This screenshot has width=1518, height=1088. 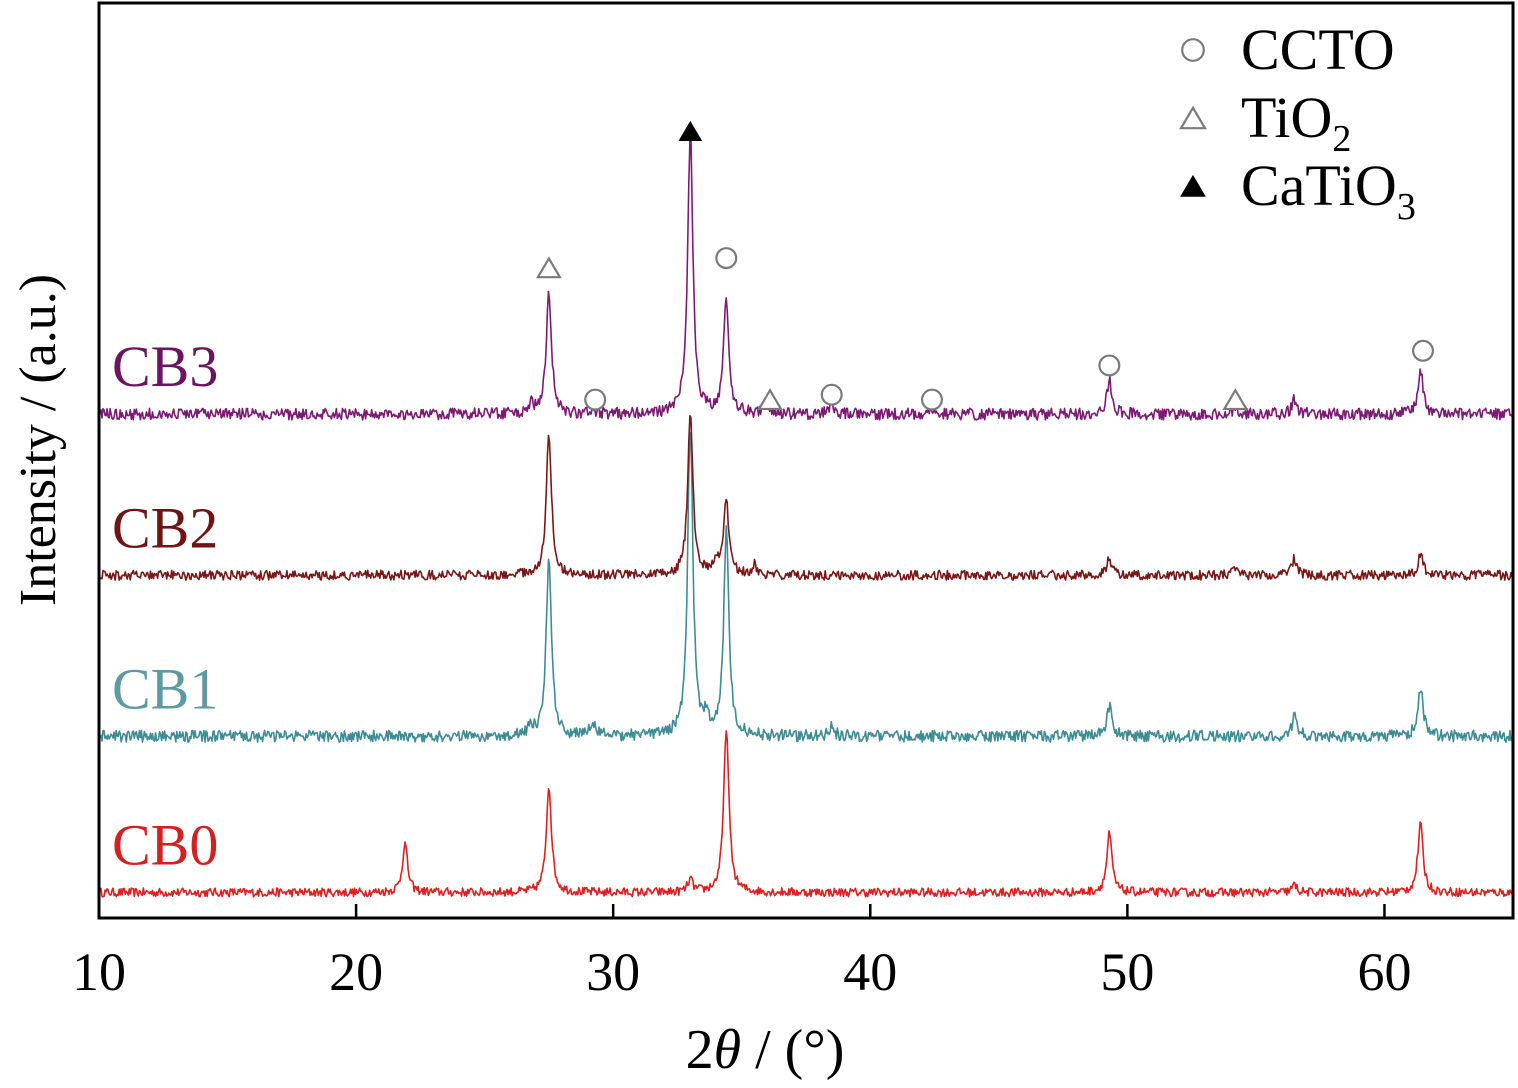 I want to click on series-label-cb3: CB3, so click(x=165, y=366).